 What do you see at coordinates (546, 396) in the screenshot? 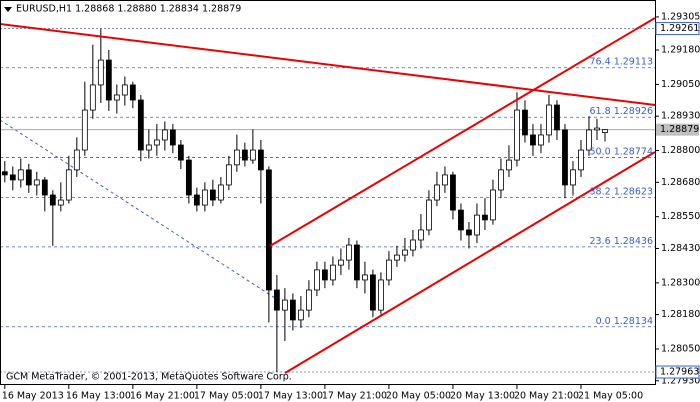
I see `x-tick-label: 20 May 21:00` at bounding box center [546, 396].